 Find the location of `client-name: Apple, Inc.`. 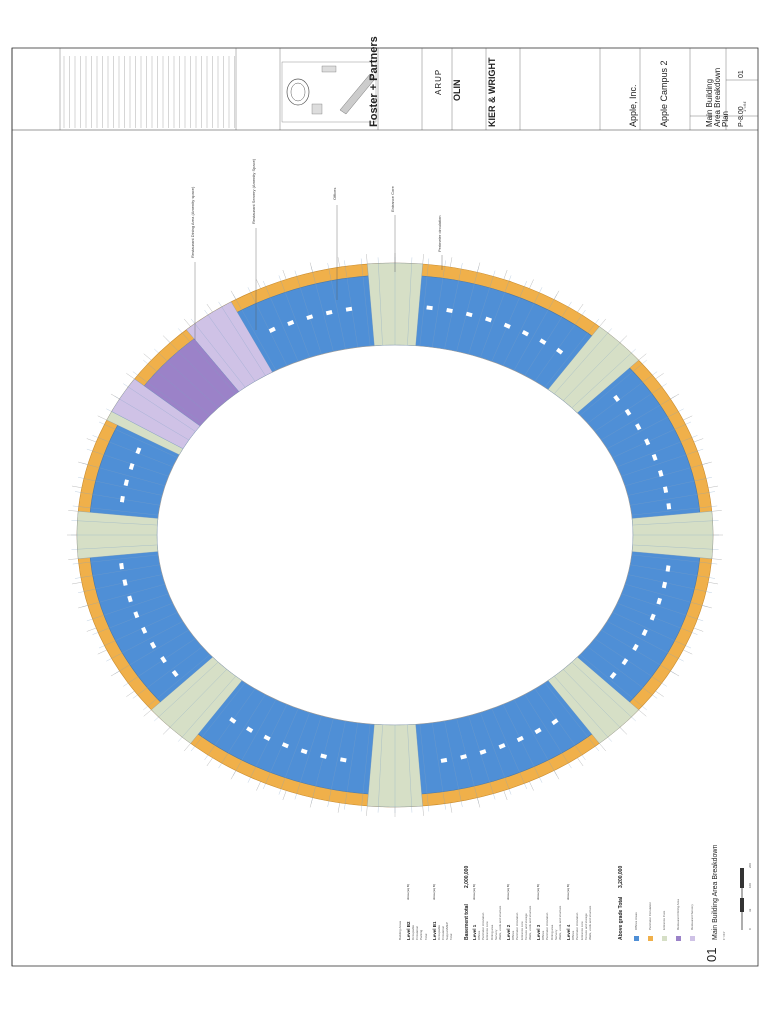

client-name: Apple, Inc. is located at coordinates (633, 105).